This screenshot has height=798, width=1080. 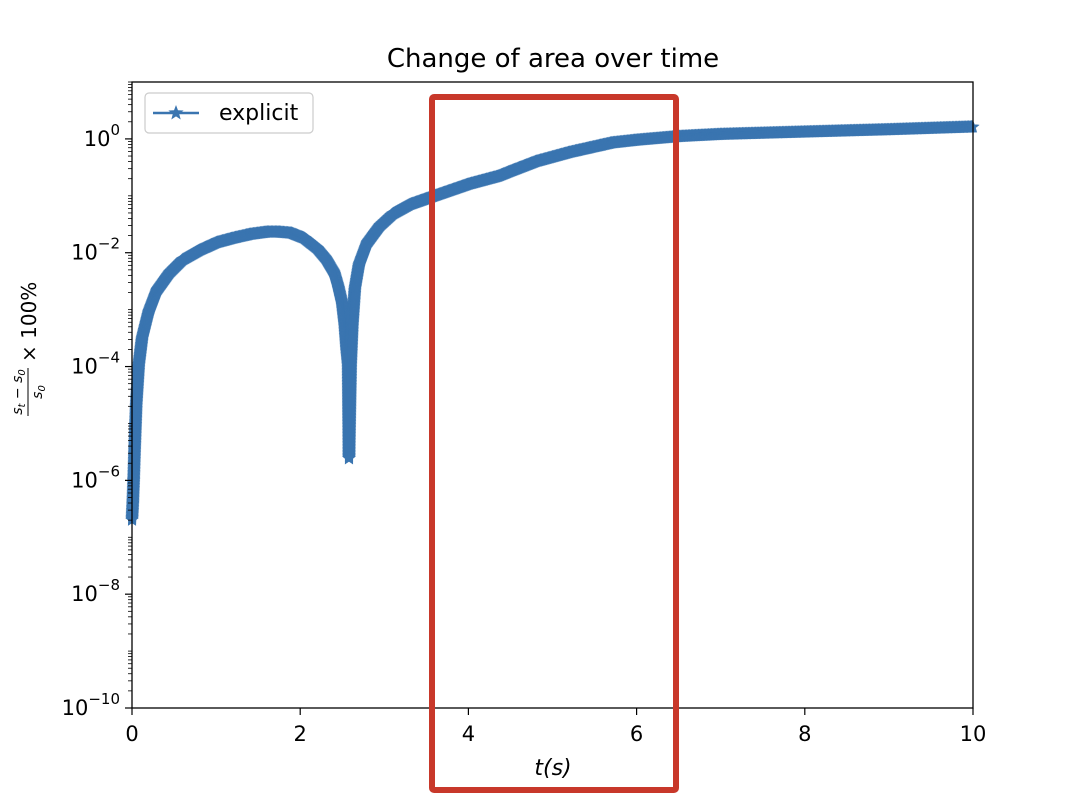 I want to click on x-axis-label: t(s), so click(x=552, y=768).